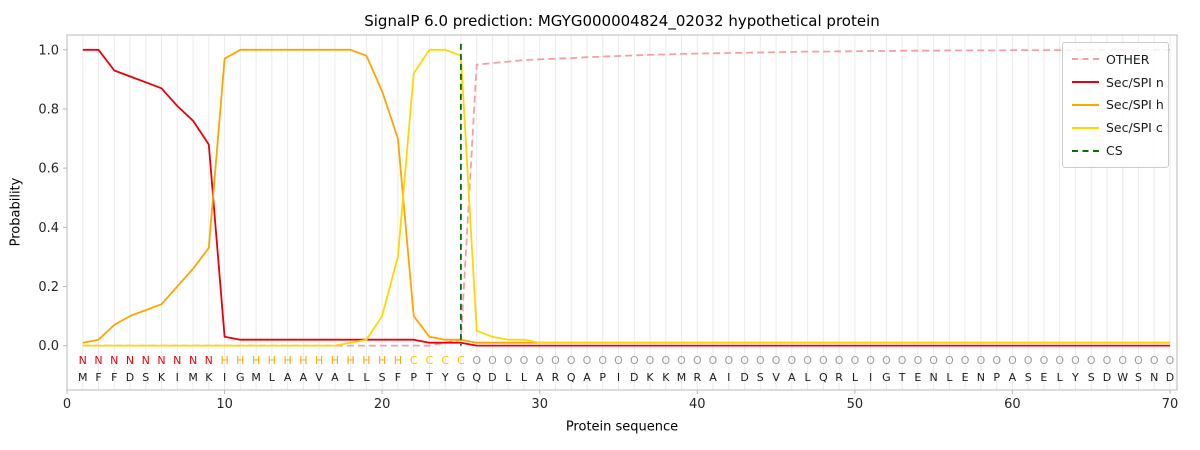  What do you see at coordinates (48, 287) in the screenshot?
I see `y-tick-label: 0.2` at bounding box center [48, 287].